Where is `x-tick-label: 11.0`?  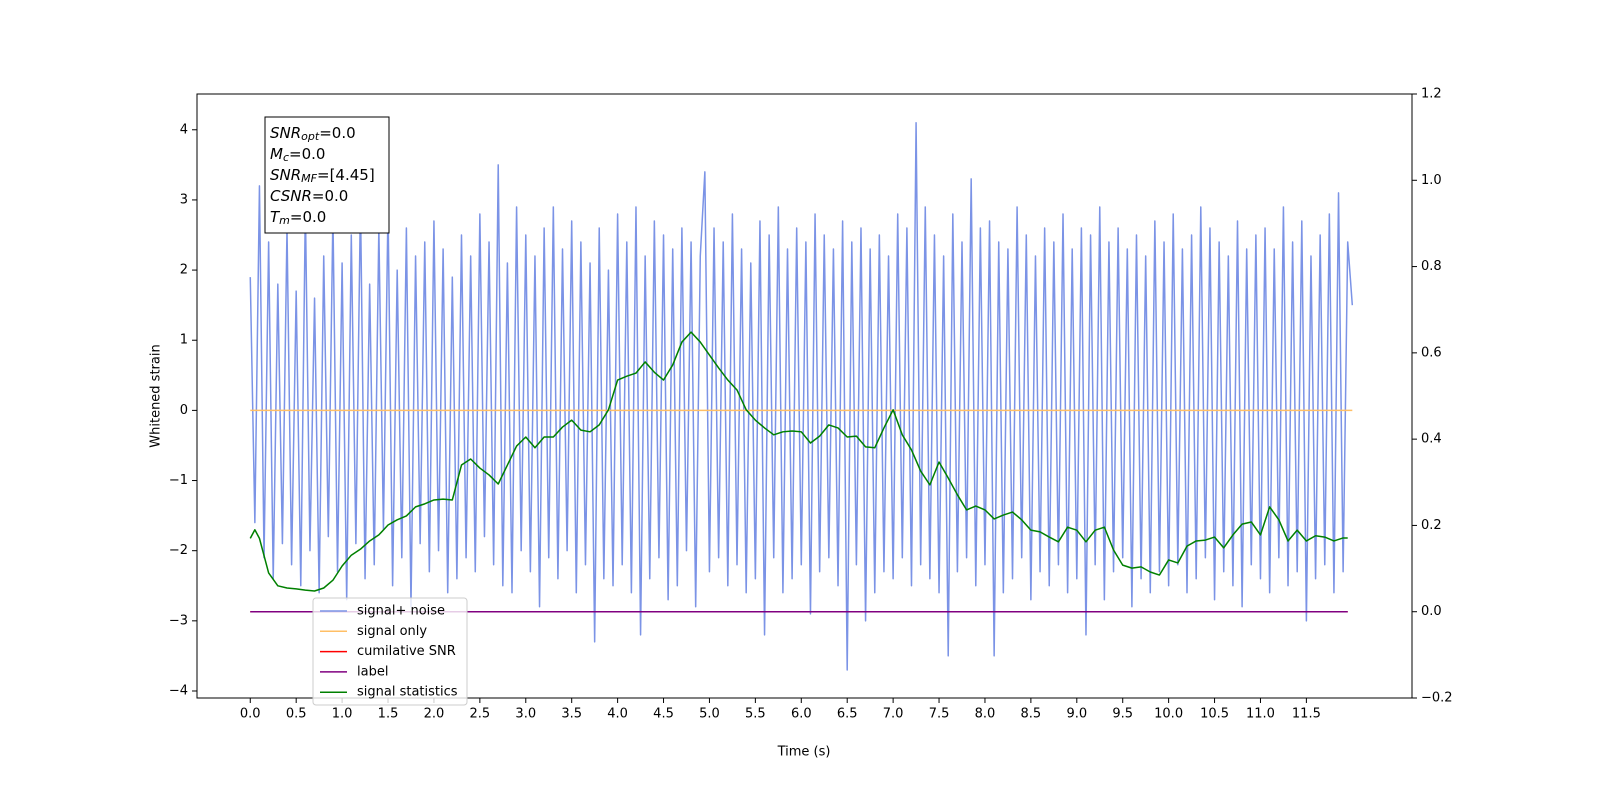
x-tick-label: 11.0 is located at coordinates (1260, 714).